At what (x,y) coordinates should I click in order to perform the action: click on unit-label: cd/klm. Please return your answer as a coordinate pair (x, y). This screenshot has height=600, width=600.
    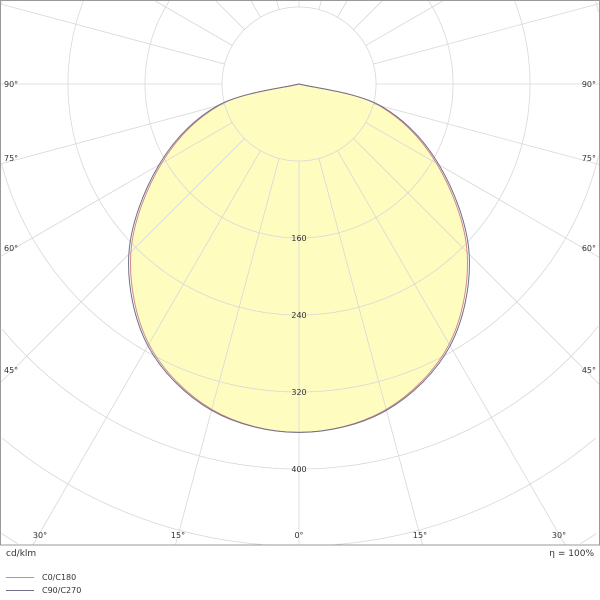
    Looking at the image, I should click on (21, 554).